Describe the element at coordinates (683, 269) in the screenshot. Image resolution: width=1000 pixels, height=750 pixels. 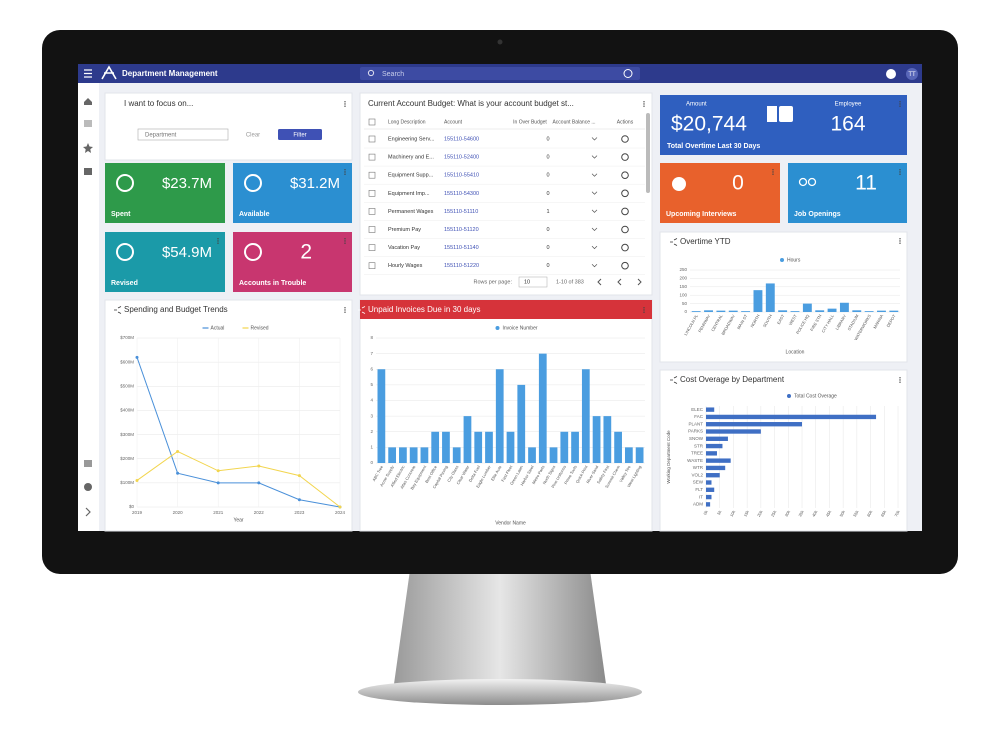
I see `y-tick-label: 250` at that location.